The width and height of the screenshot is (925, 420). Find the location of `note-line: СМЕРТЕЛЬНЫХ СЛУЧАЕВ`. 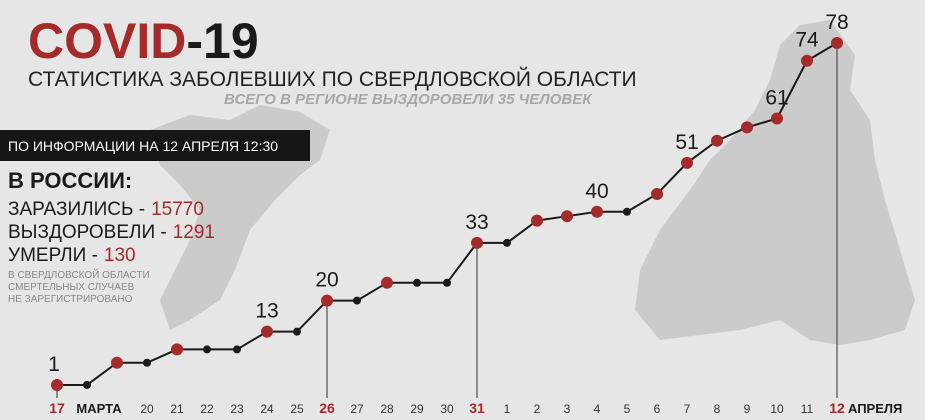

note-line: СМЕРТЕЛЬНЫХ СЛУЧАЕВ is located at coordinates (71, 287).